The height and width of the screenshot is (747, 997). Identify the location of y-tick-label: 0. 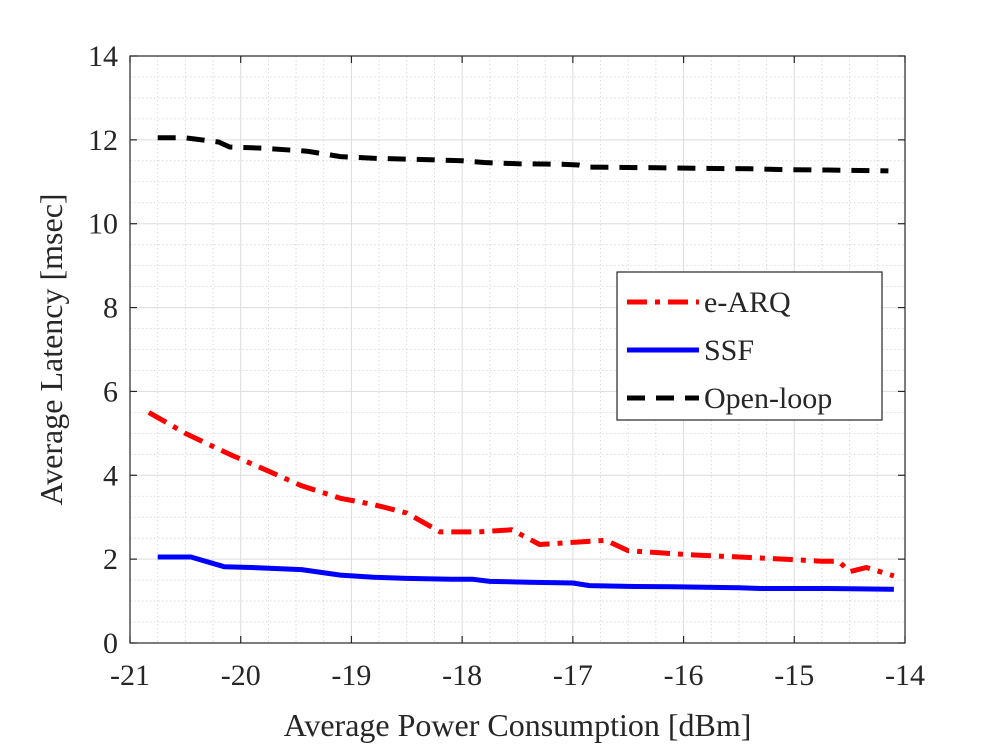
(110, 643).